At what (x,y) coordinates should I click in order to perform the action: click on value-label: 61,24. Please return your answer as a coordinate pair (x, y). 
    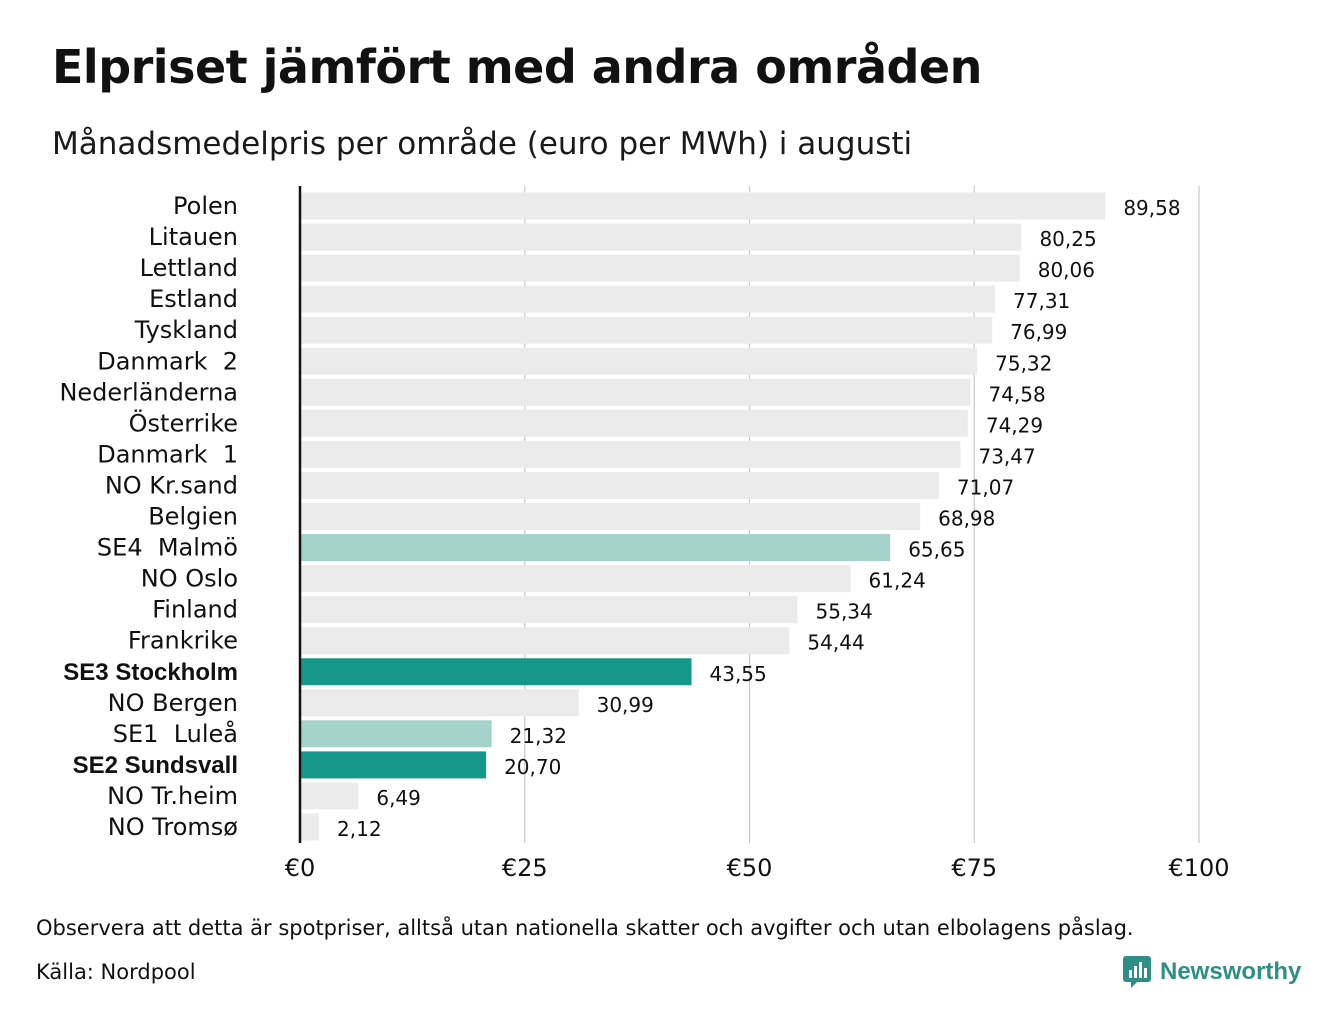
    Looking at the image, I should click on (897, 581).